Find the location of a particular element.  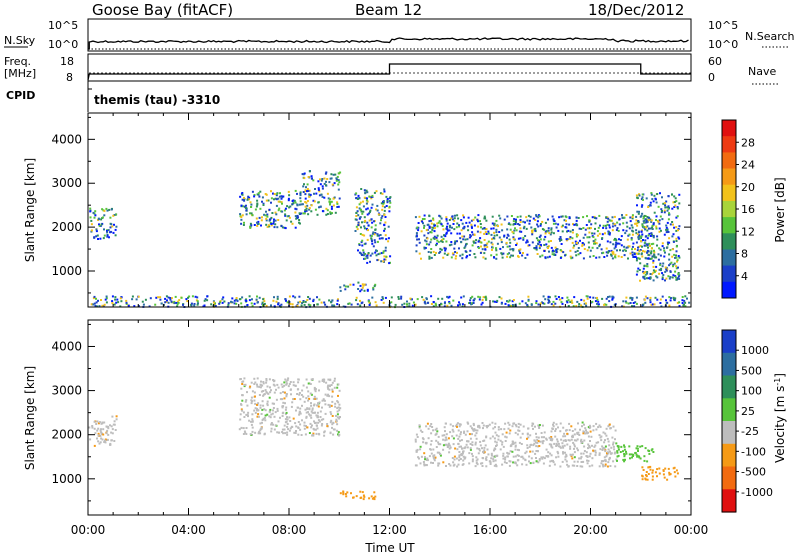

freq-right-label: Nave is located at coordinates (762, 71).